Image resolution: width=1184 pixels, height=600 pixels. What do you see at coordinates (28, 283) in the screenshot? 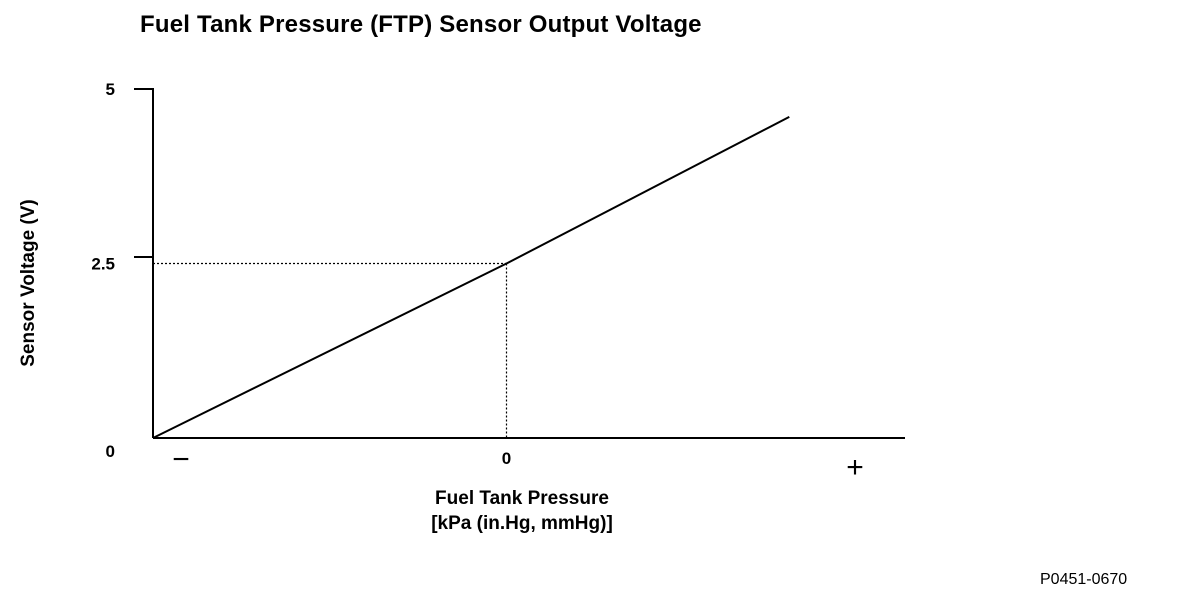
I see `y-axis-label: Sensor Voltage (V)` at bounding box center [28, 283].